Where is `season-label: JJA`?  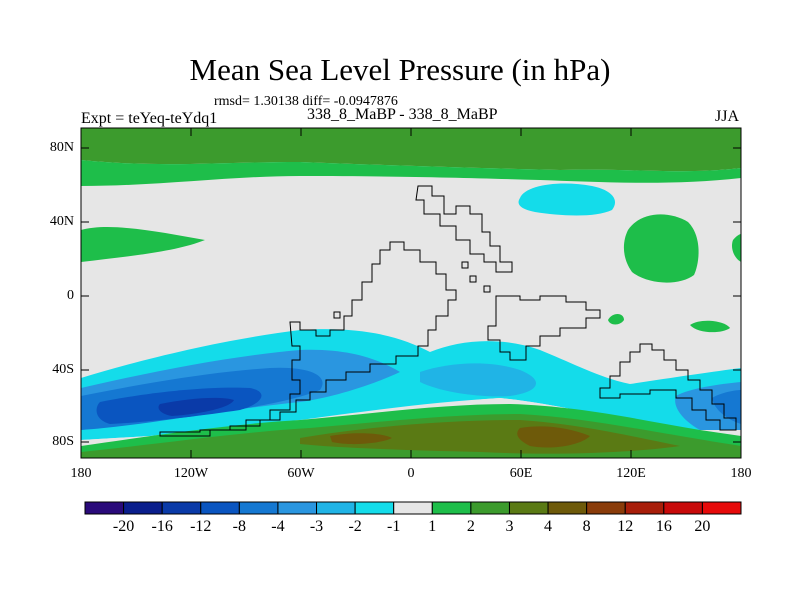 season-label: JJA is located at coordinates (727, 116).